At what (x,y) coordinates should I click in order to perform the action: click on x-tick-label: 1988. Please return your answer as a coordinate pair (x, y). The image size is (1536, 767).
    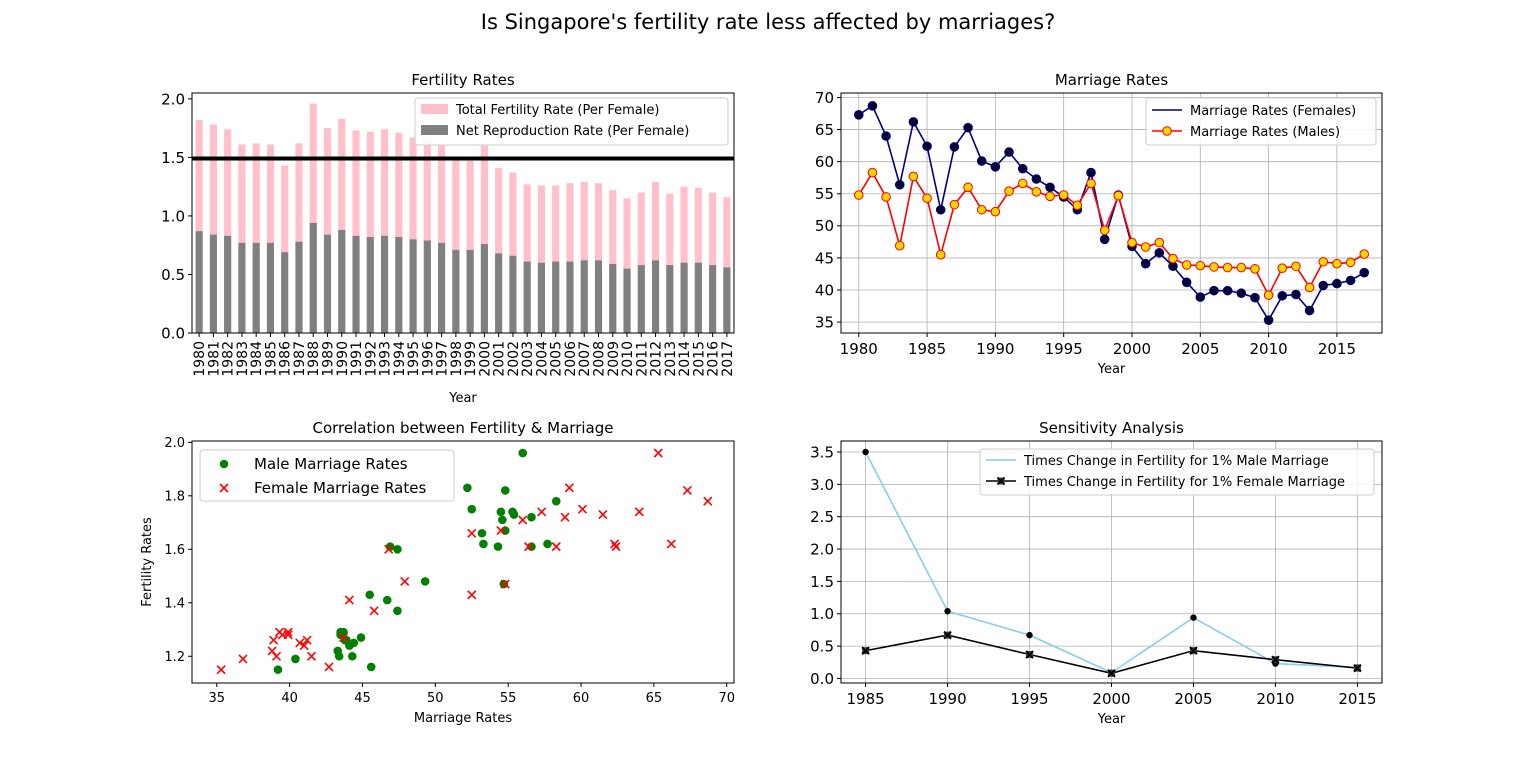
    Looking at the image, I should click on (314, 359).